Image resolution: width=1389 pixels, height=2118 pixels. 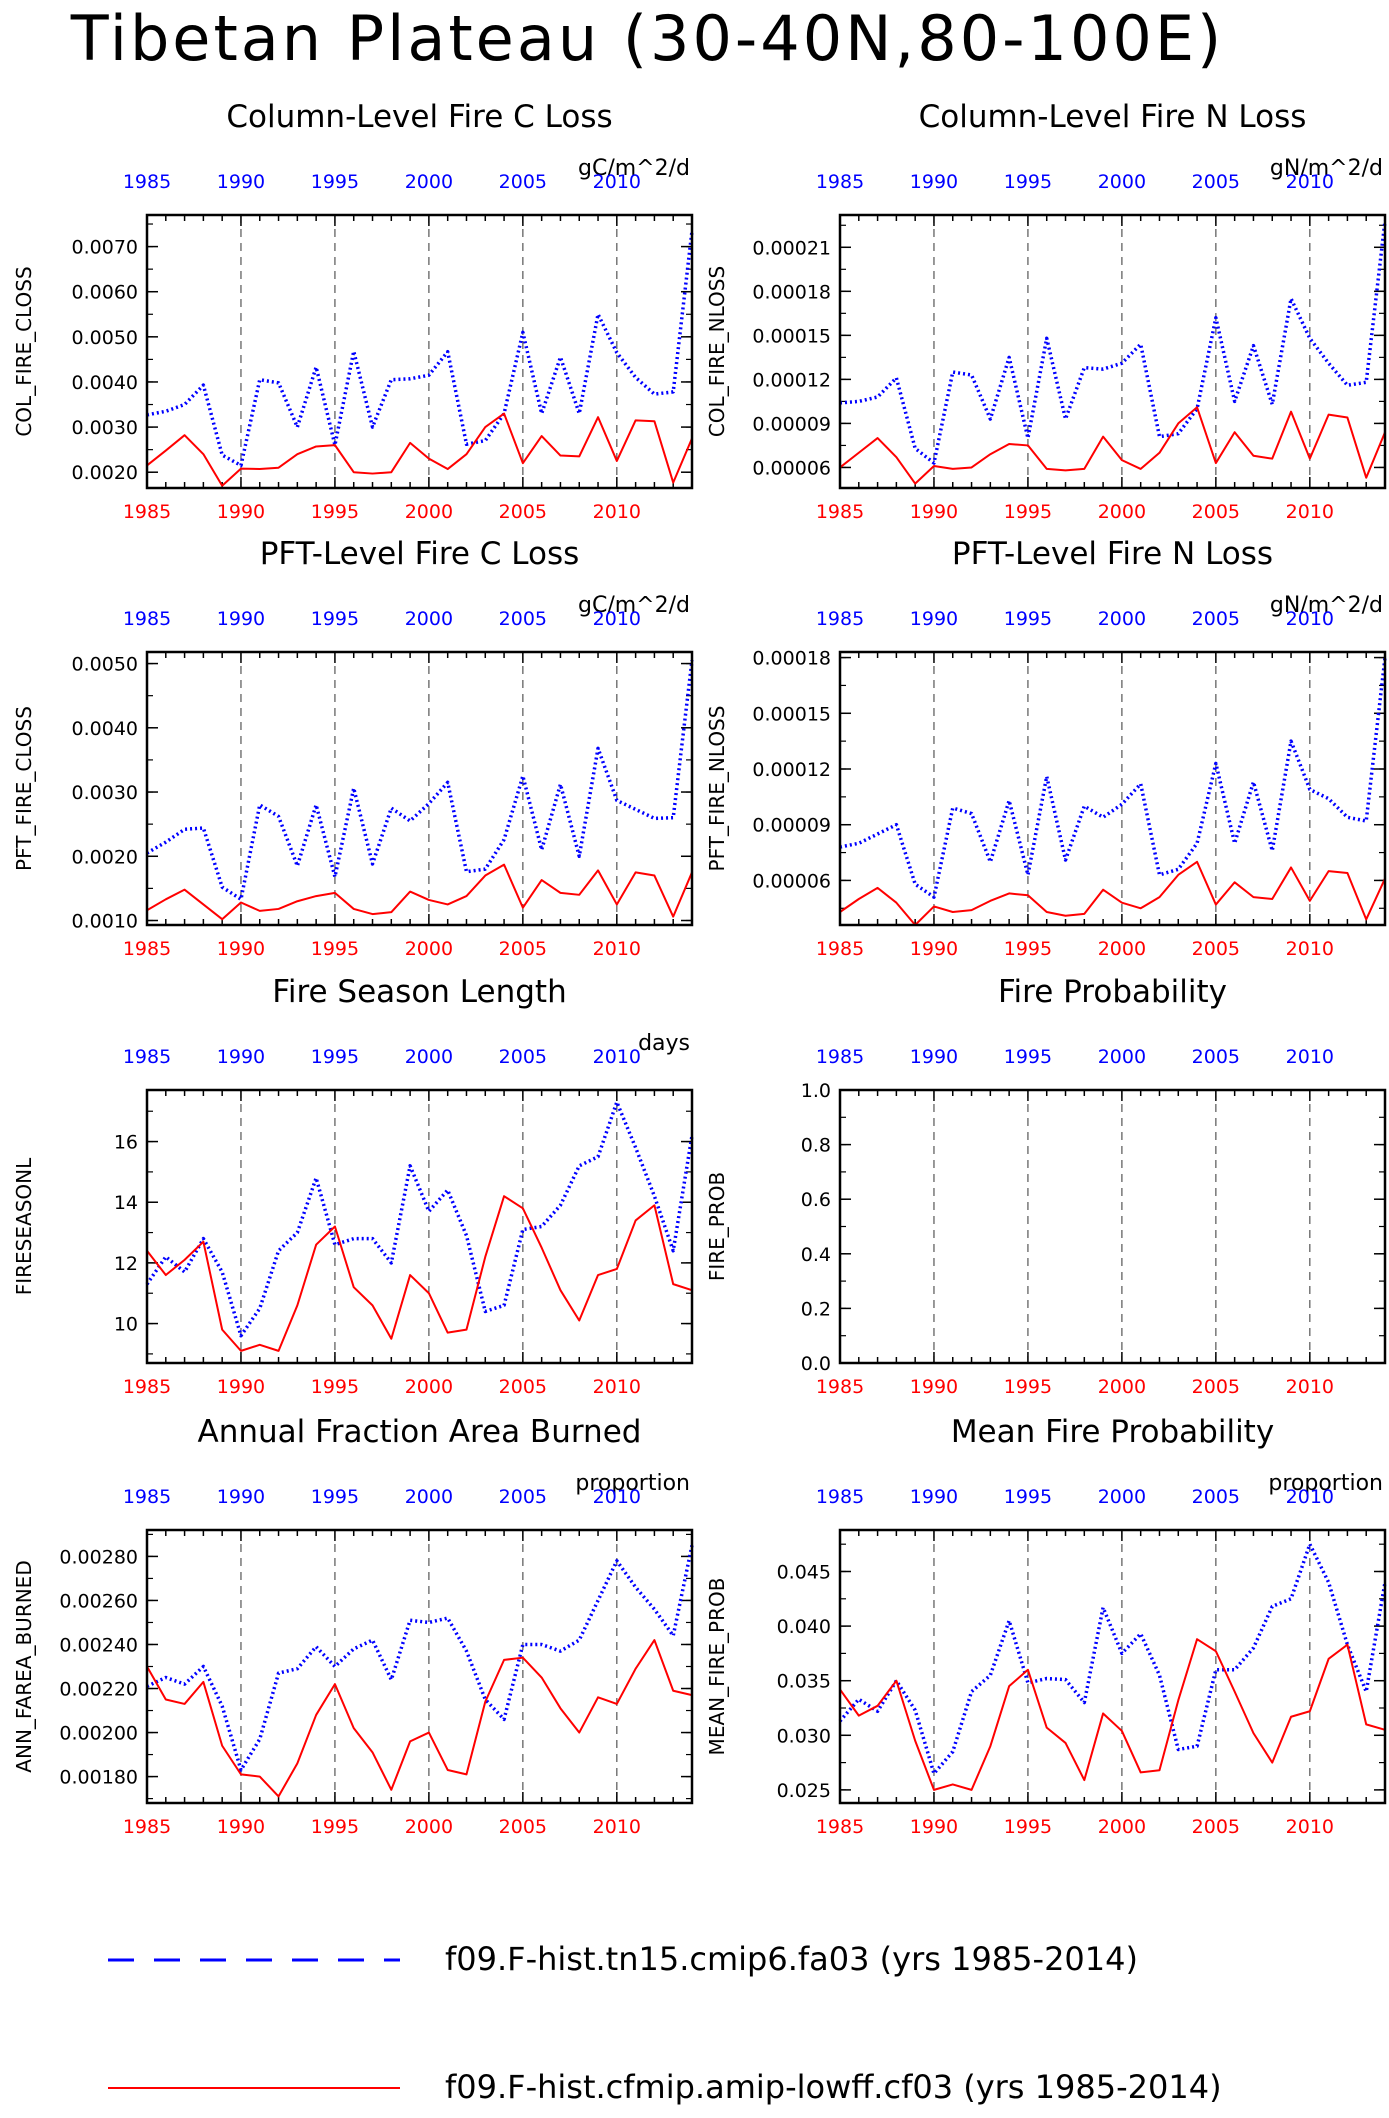 I want to click on y-tick-label: 0.040, so click(x=804, y=1627).